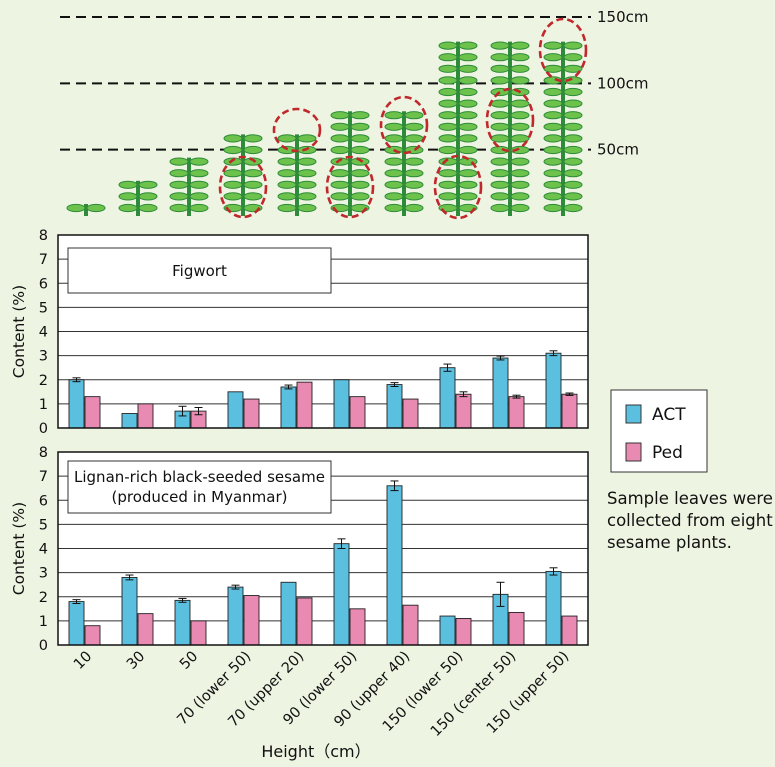 This screenshot has height=767, width=775. Describe the element at coordinates (669, 542) in the screenshot. I see `sample-note-line: sesame plants.` at that location.